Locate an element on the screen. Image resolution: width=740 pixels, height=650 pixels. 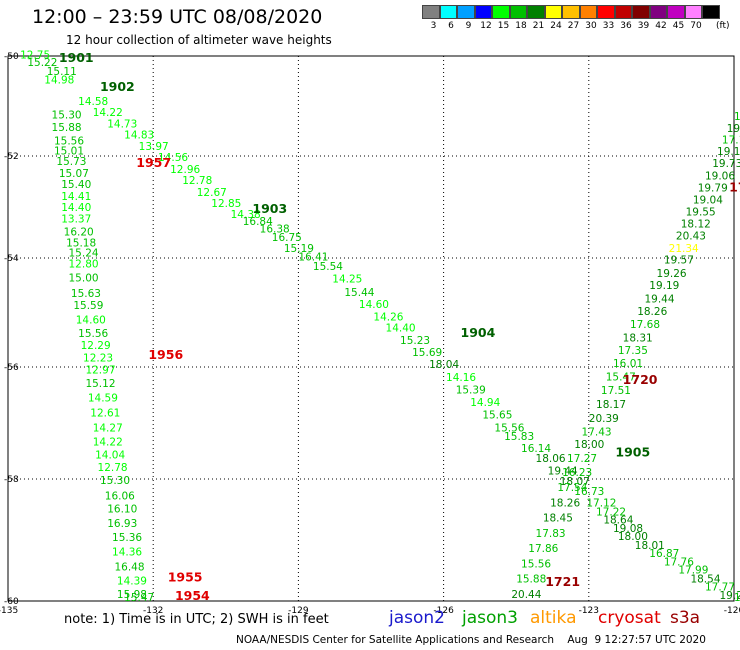
legend-label: 18 is located at coordinates (521, 26).